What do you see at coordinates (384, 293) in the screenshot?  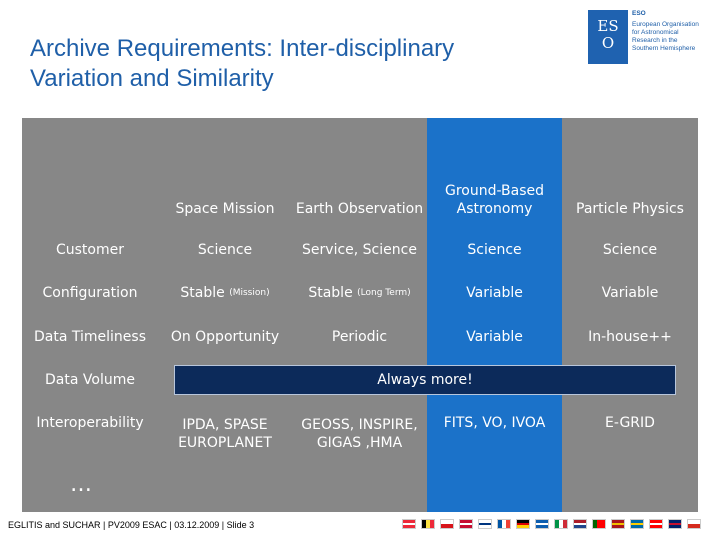 I see `cell-configuration-earth-observation-note: (Long Term)` at bounding box center [384, 293].